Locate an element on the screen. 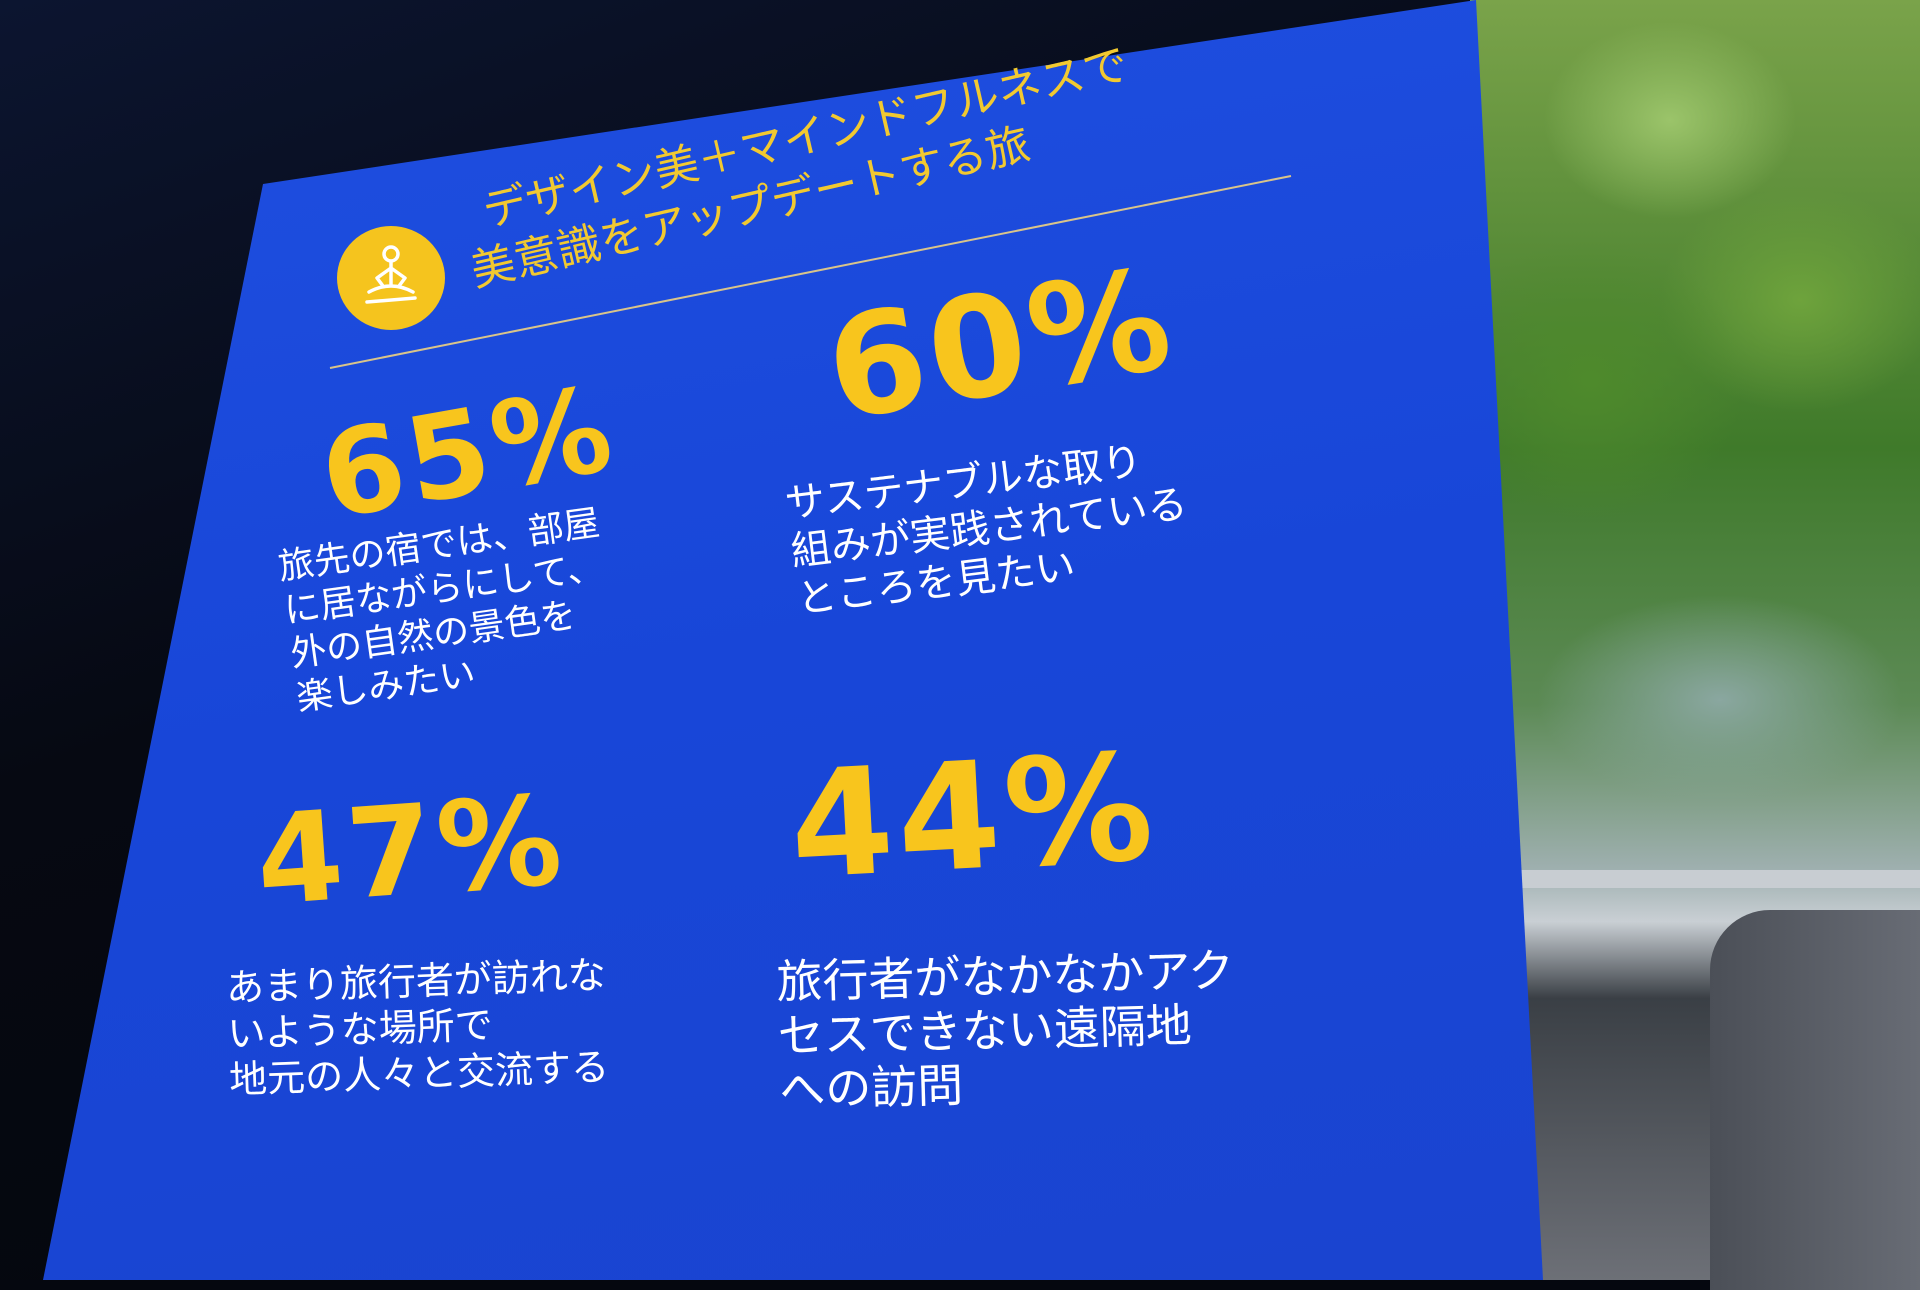 The width and height of the screenshot is (1920, 1290). stat-44-value: 44% is located at coordinates (973, 816).